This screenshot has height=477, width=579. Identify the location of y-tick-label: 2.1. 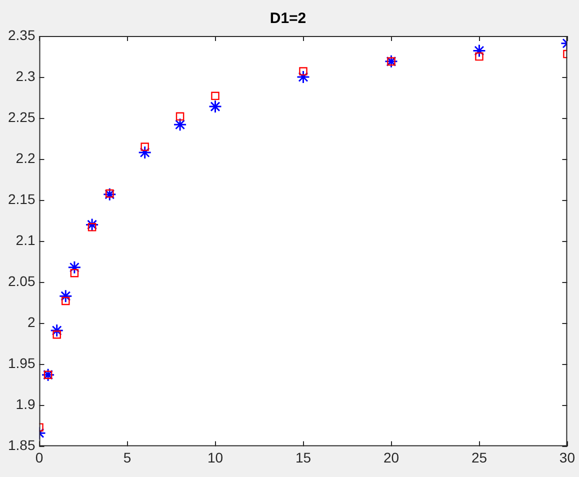
(26, 240).